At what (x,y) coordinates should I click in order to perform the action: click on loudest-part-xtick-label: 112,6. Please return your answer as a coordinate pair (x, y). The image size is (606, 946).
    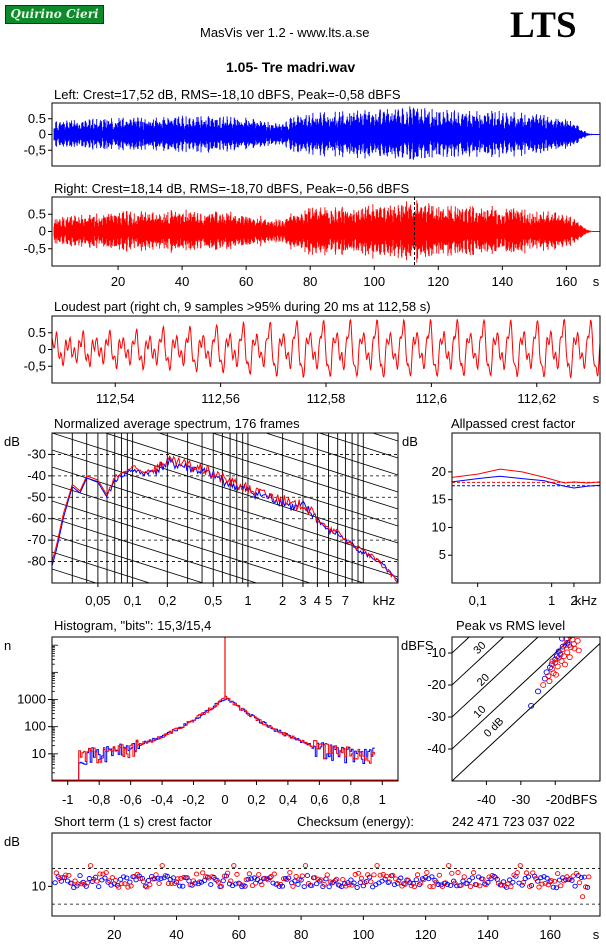
    Looking at the image, I should click on (432, 398).